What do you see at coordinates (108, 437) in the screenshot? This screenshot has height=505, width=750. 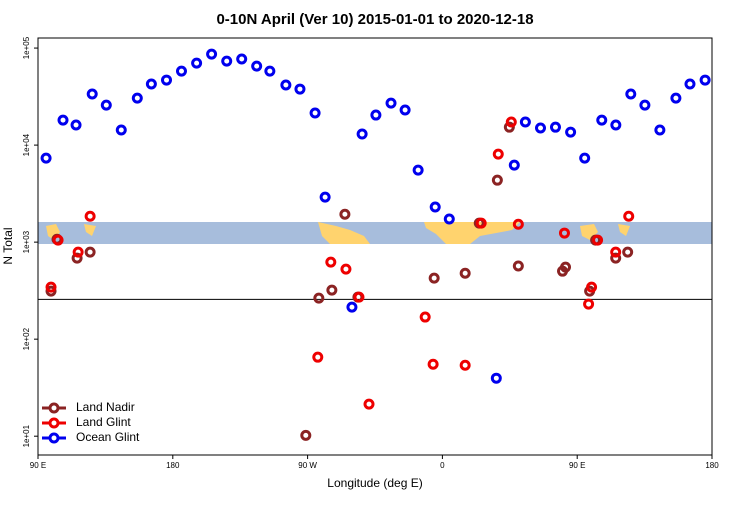 I see `legend-label: Ocean Glint` at bounding box center [108, 437].